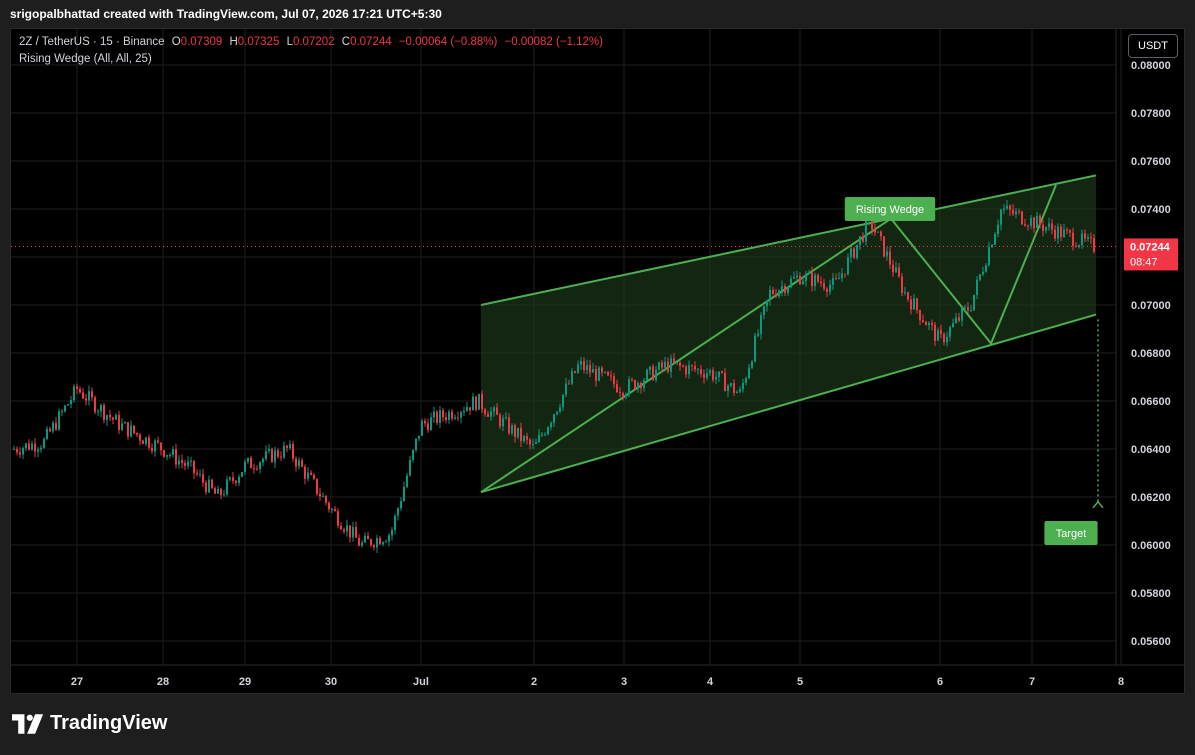  I want to click on time-axis-label: 3, so click(624, 682).